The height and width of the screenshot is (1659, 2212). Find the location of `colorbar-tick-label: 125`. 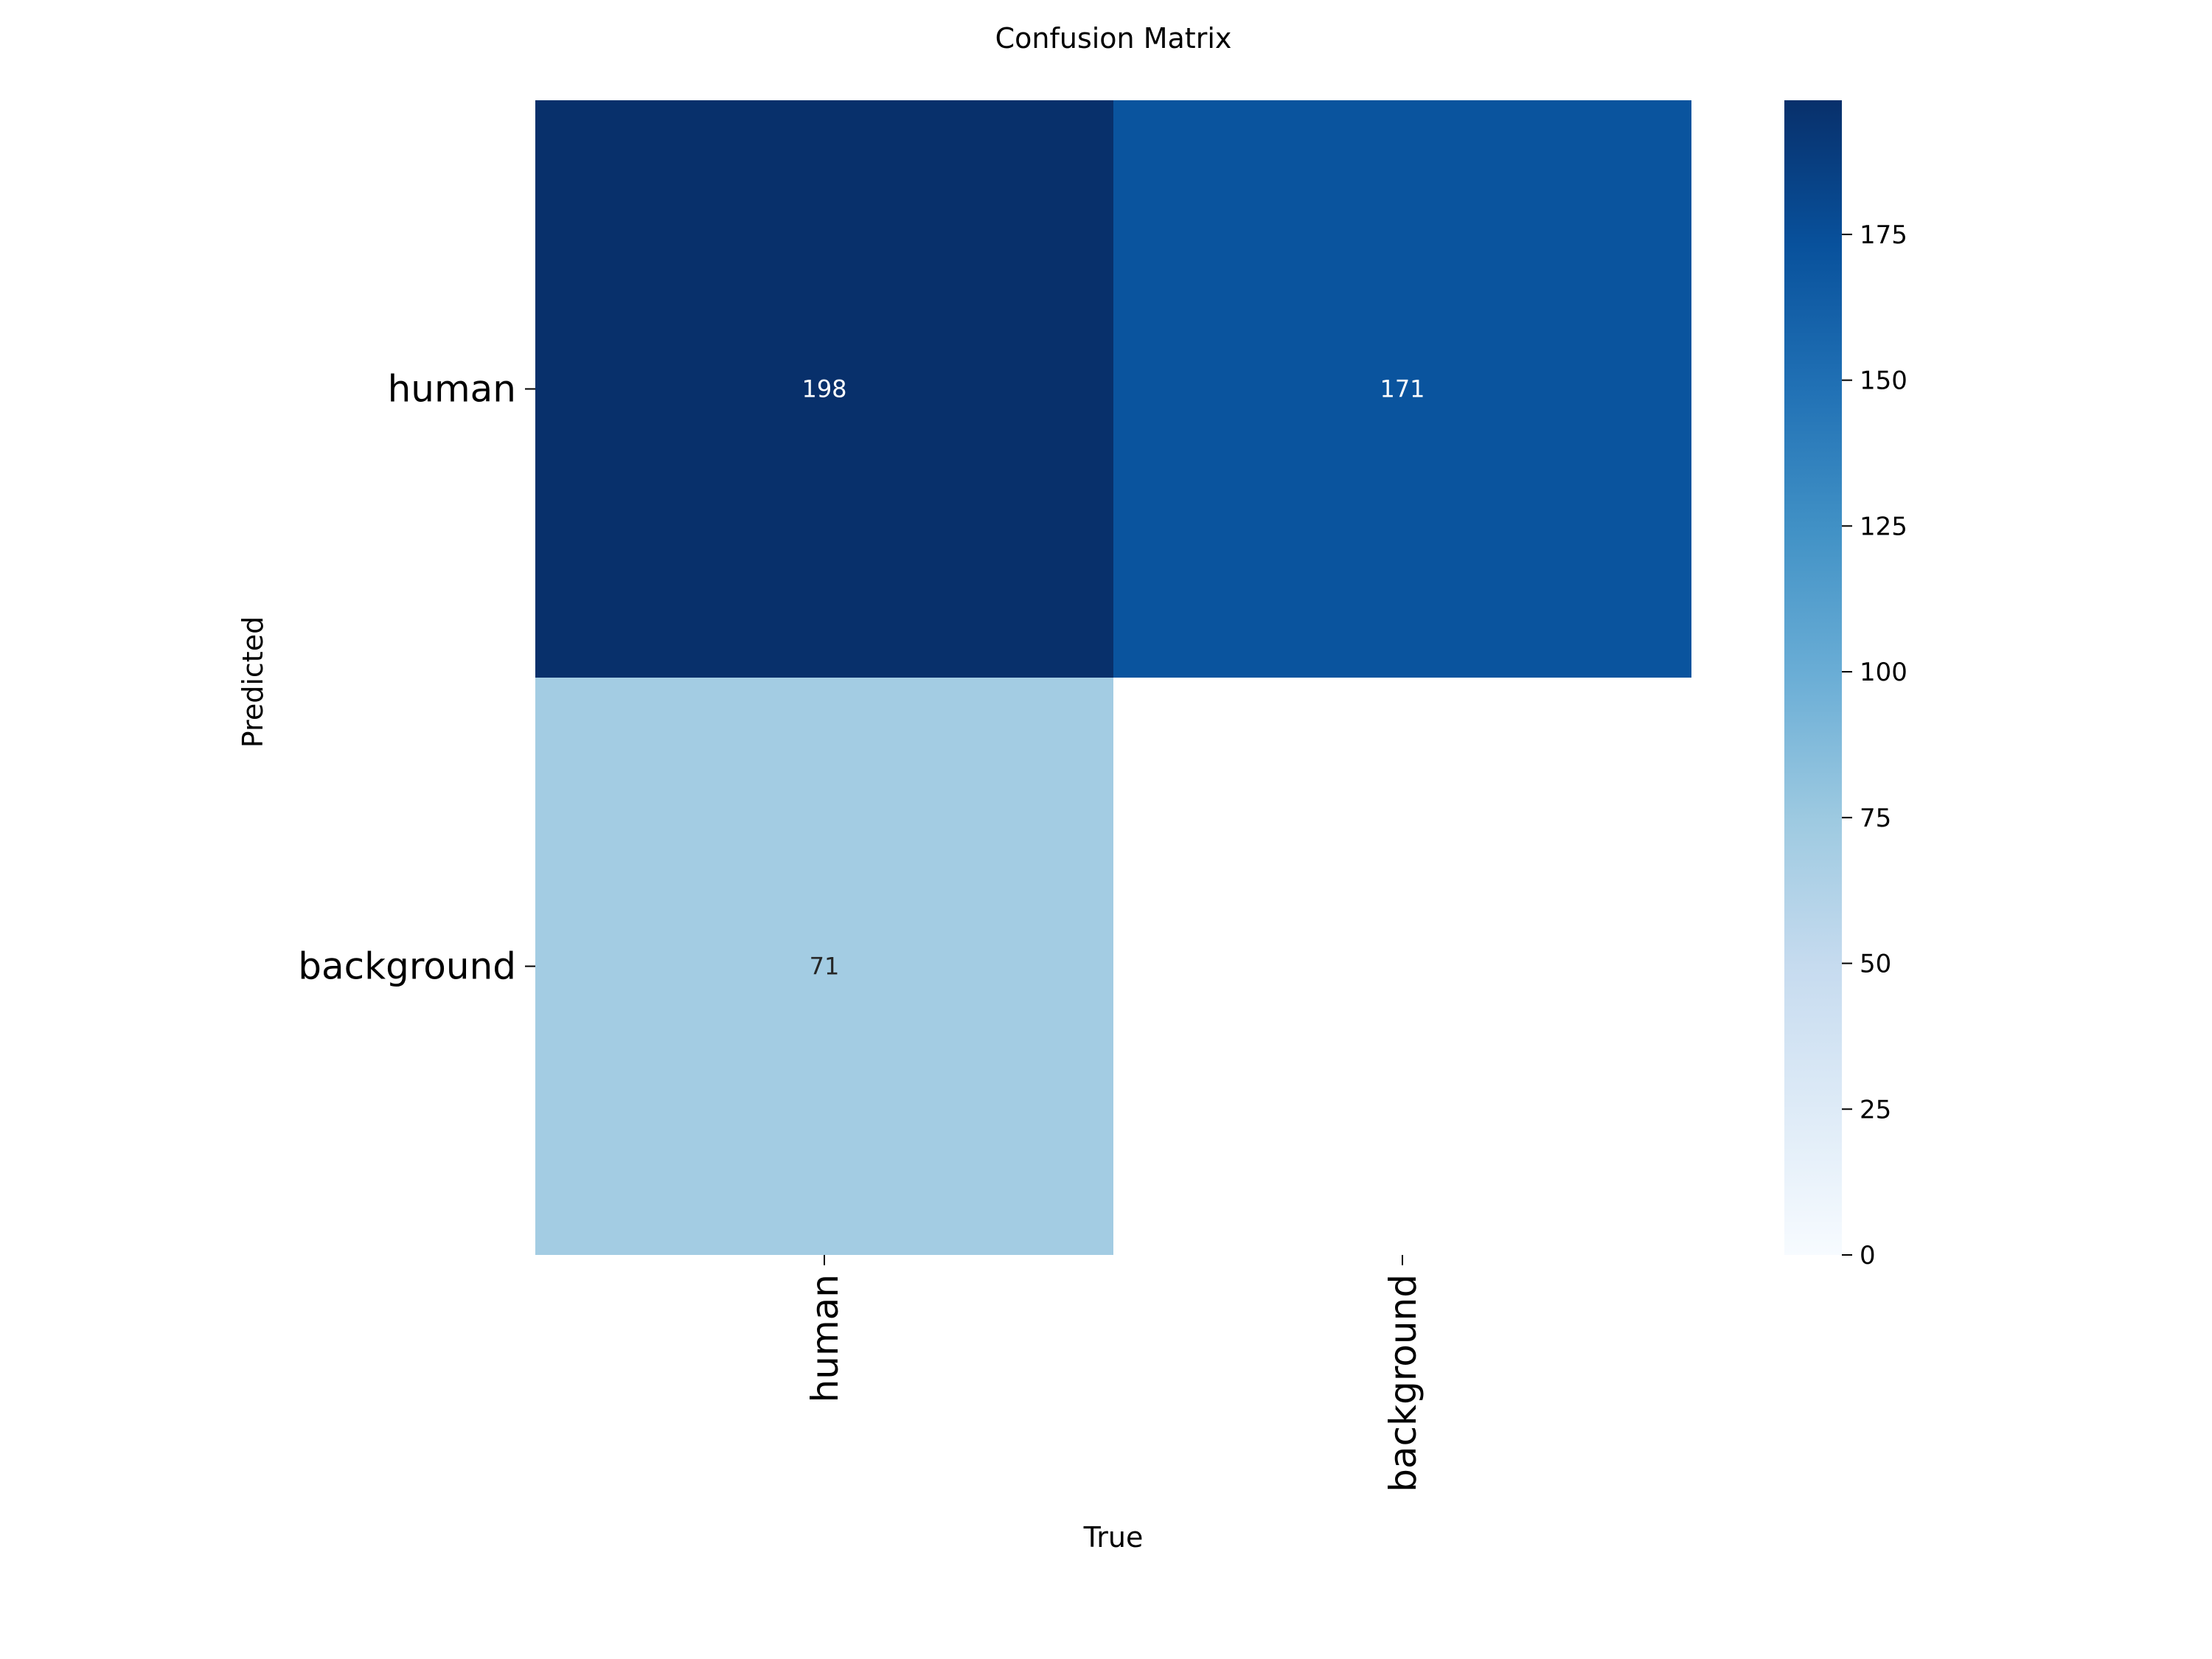

colorbar-tick-label: 125 is located at coordinates (1883, 526).